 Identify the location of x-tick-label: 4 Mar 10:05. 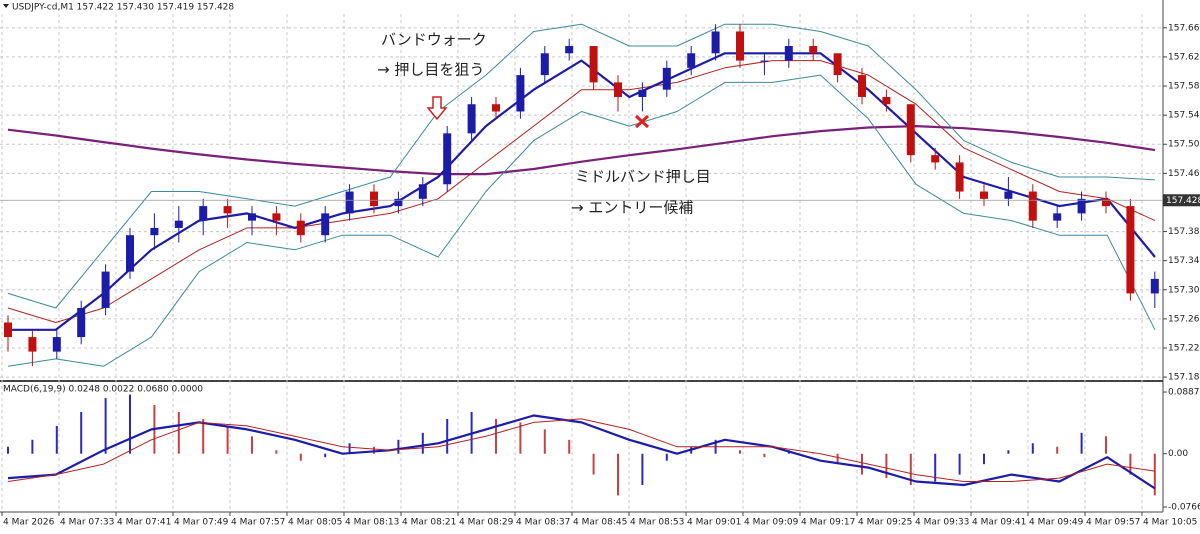
(1170, 523).